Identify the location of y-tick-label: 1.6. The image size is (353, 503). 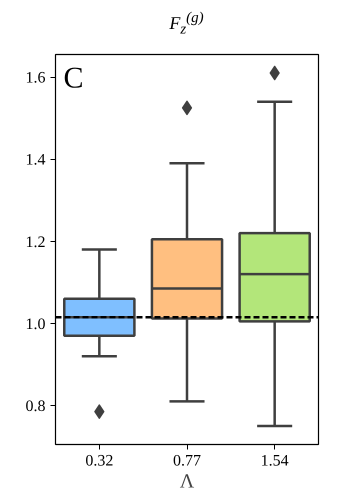
(36, 78).